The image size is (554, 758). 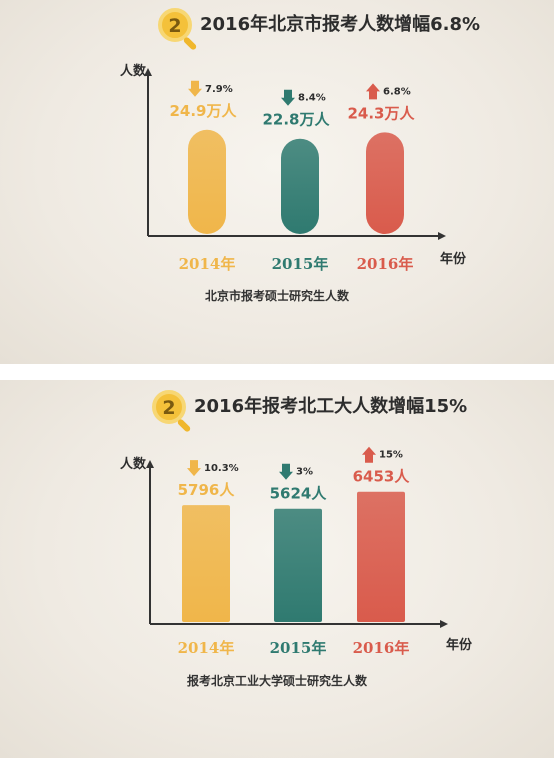 What do you see at coordinates (382, 477) in the screenshot?
I see `bar-value-label: 6453人` at bounding box center [382, 477].